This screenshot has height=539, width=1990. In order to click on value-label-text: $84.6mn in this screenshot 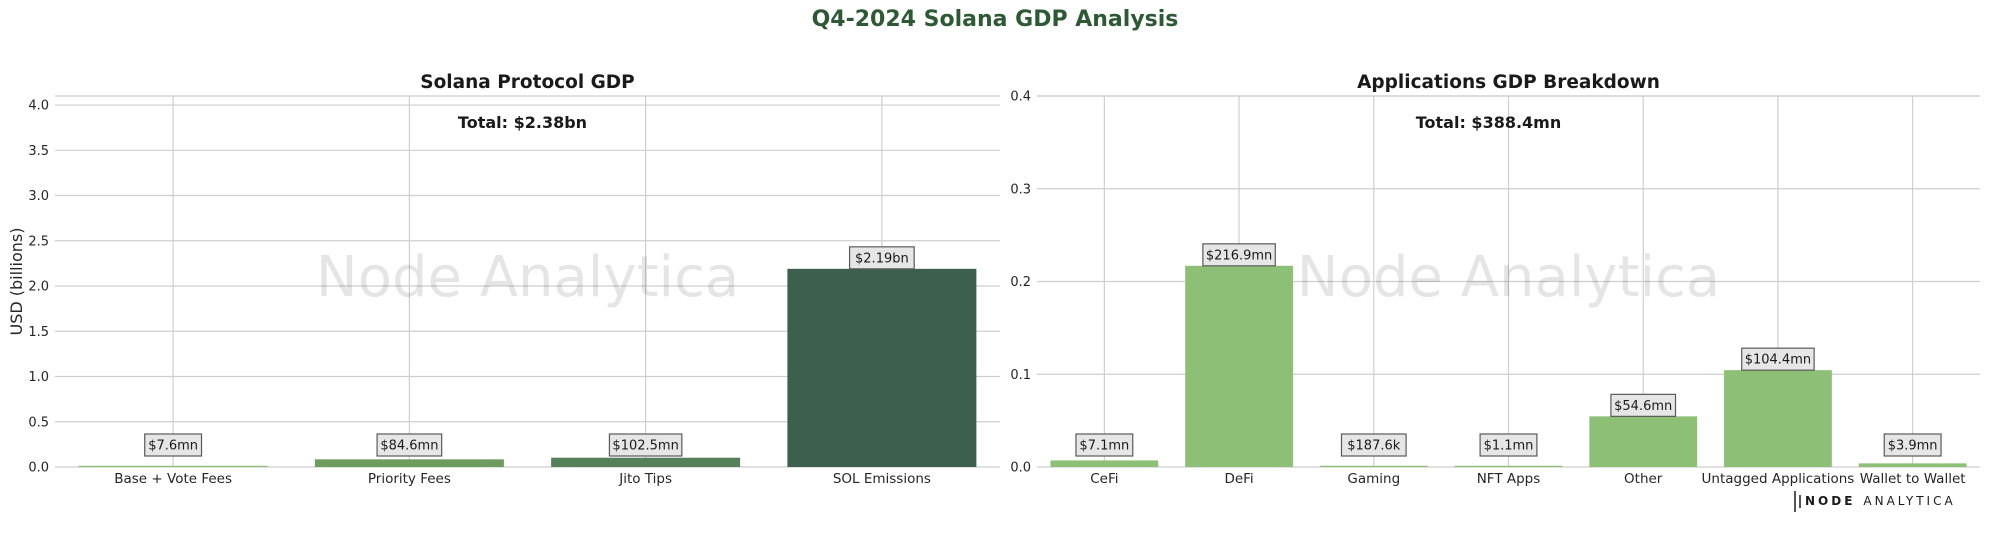, I will do `click(409, 446)`.